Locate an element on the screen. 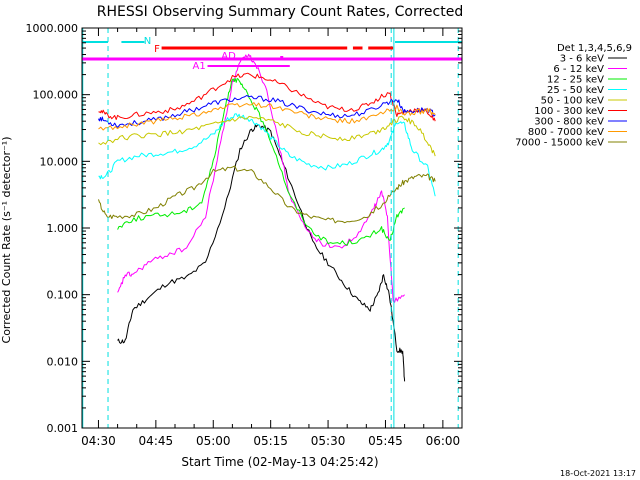 The image size is (640, 480). x-tick-label: 05:15 is located at coordinates (270, 441).